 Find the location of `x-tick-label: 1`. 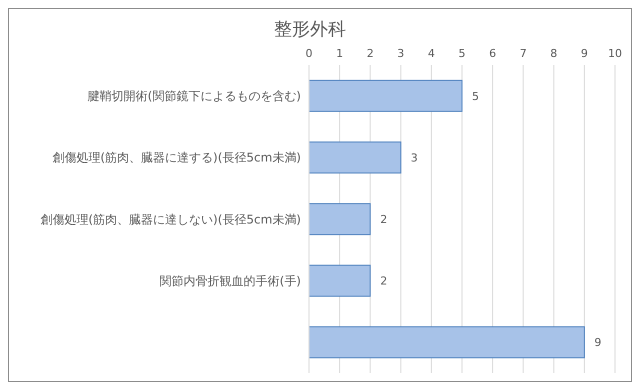

x-tick-label: 1 is located at coordinates (340, 53).